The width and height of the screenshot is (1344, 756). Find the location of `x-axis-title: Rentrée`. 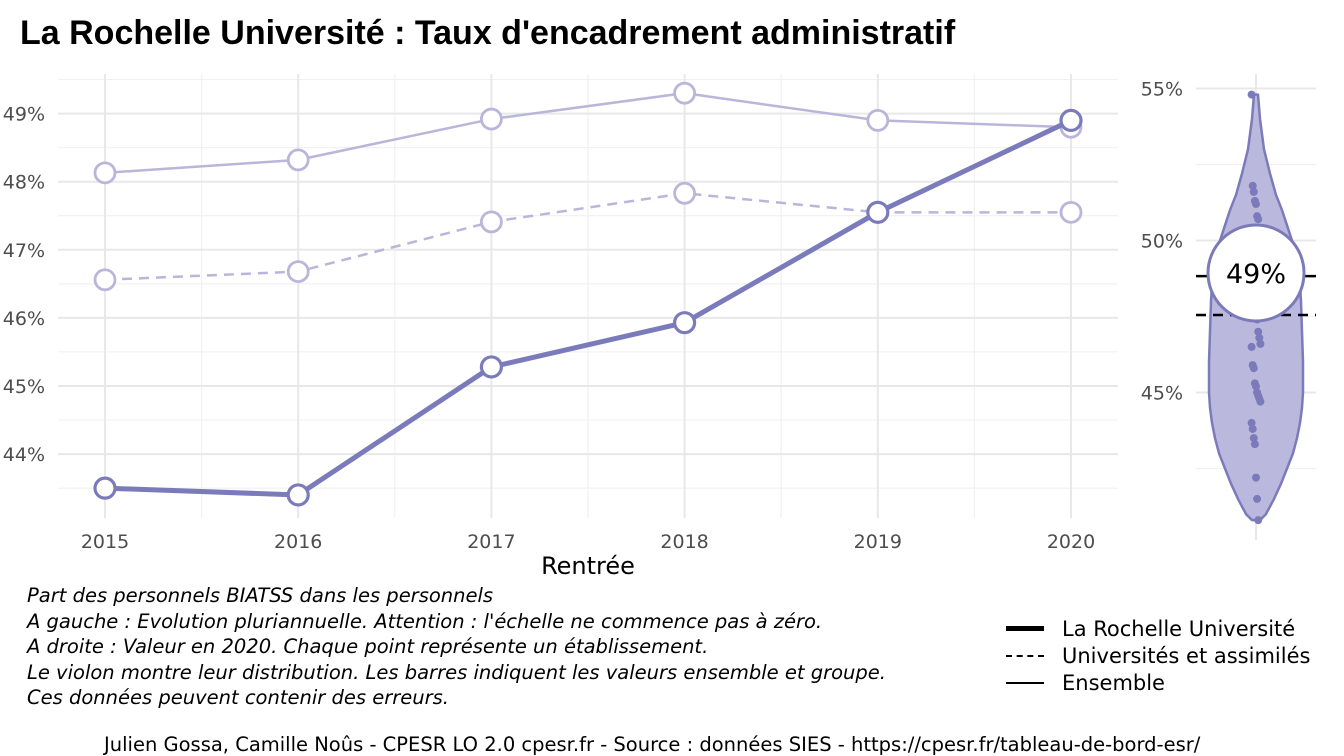

x-axis-title: Rentrée is located at coordinates (588, 566).